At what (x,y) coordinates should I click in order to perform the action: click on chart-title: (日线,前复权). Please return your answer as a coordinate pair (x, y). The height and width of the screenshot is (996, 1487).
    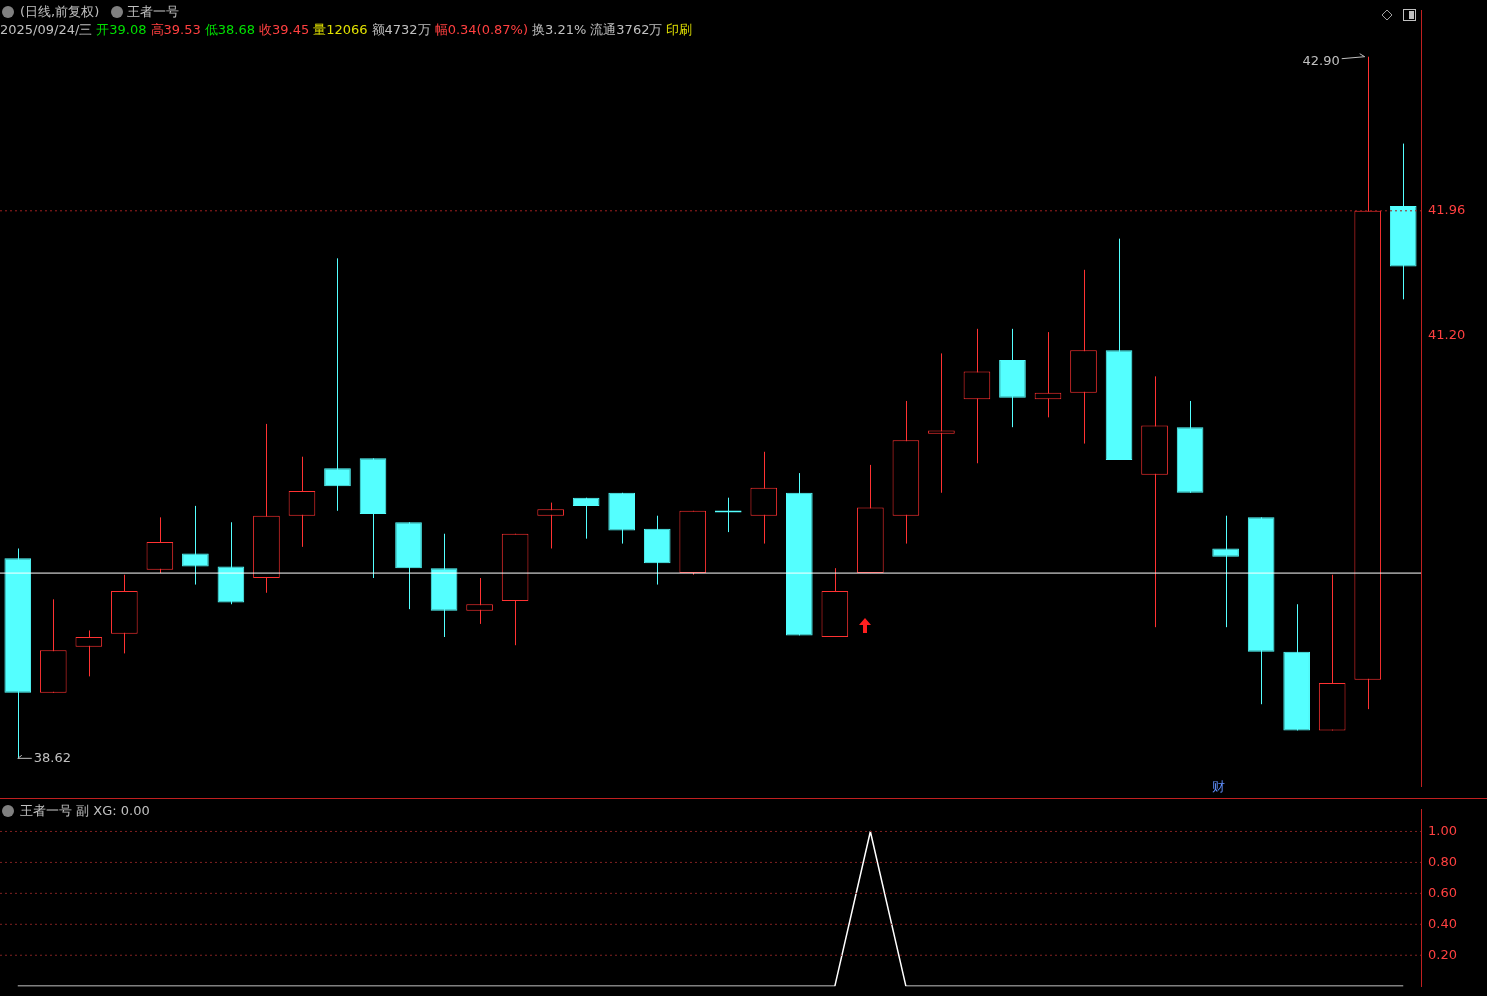
    Looking at the image, I should click on (59, 11).